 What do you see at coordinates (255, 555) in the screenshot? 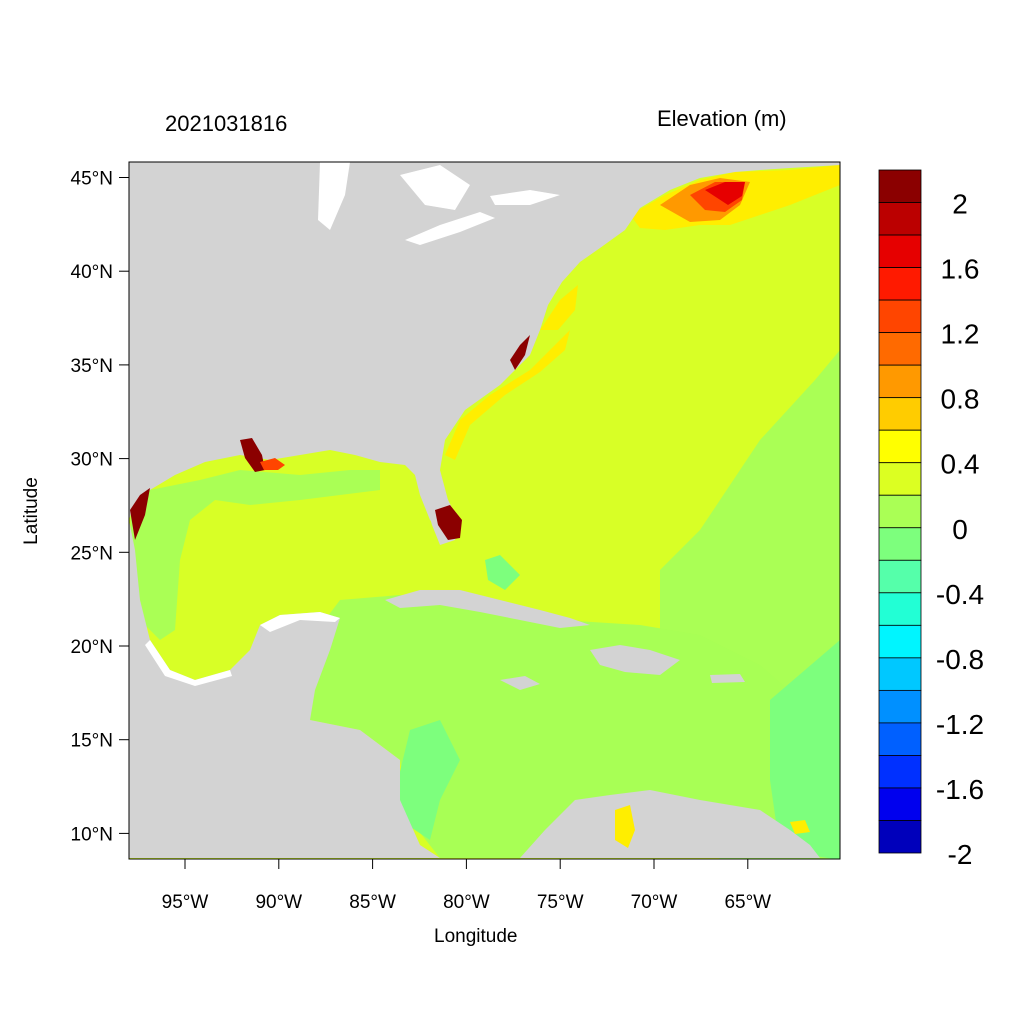
I see `gulf-shelf` at bounding box center [255, 555].